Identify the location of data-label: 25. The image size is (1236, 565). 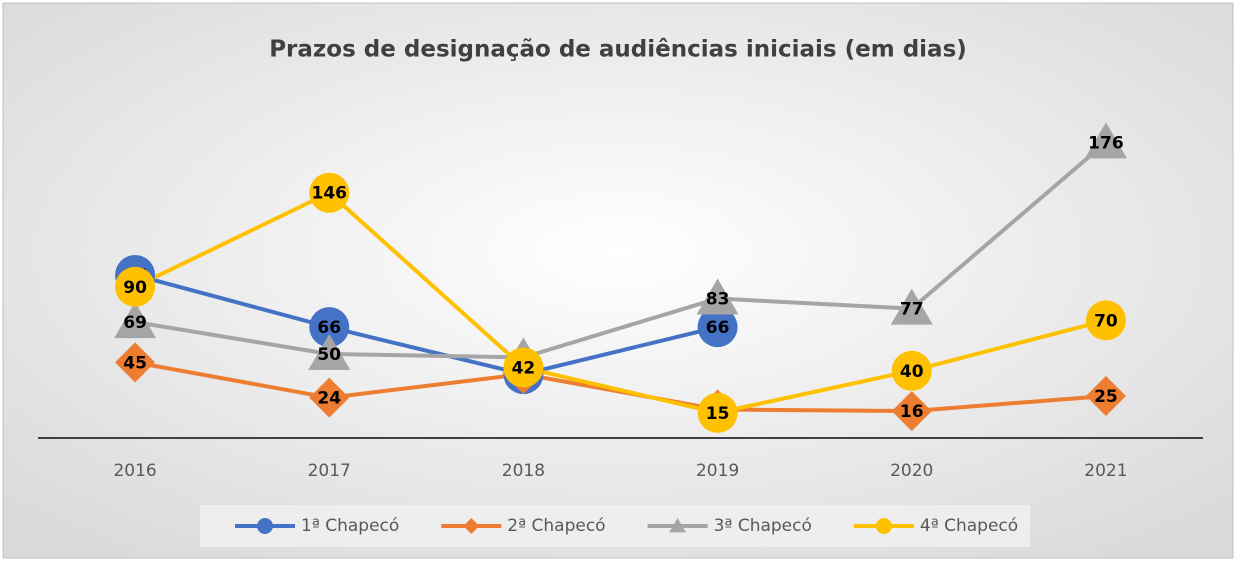
(1106, 397).